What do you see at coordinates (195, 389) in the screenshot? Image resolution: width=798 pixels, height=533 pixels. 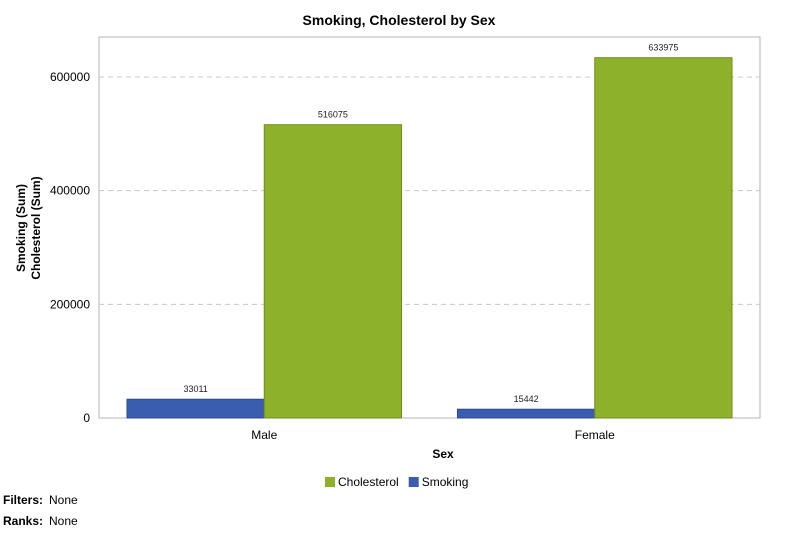 I see `data-label: 33011` at bounding box center [195, 389].